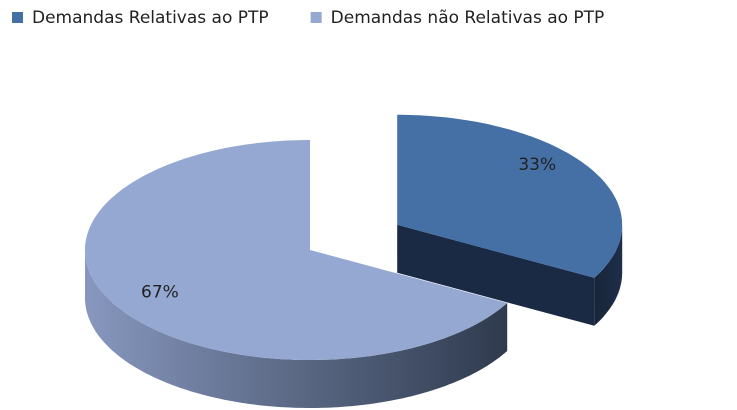  I want to click on legend-label: Demandas Relativas ao PTP, so click(150, 18).